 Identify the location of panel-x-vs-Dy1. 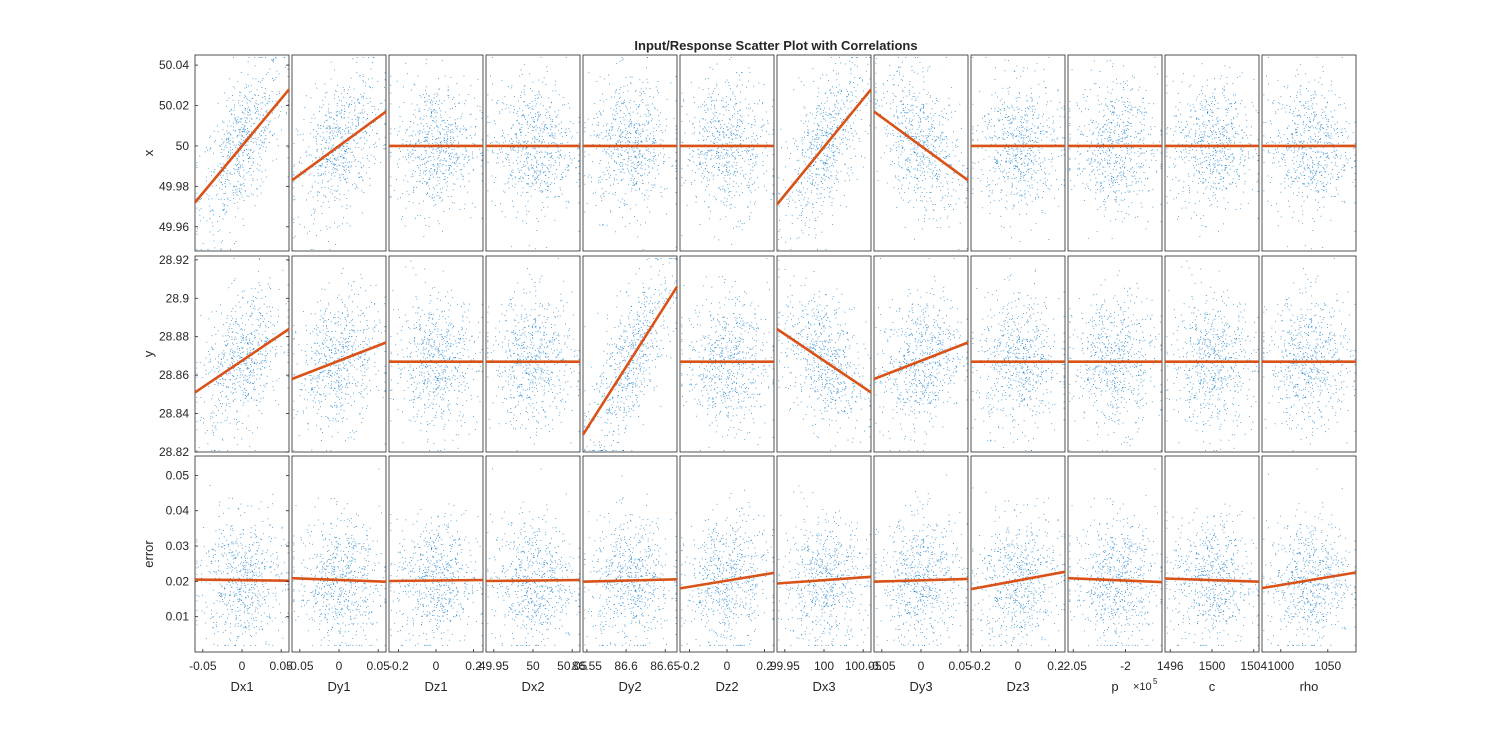
(339, 153).